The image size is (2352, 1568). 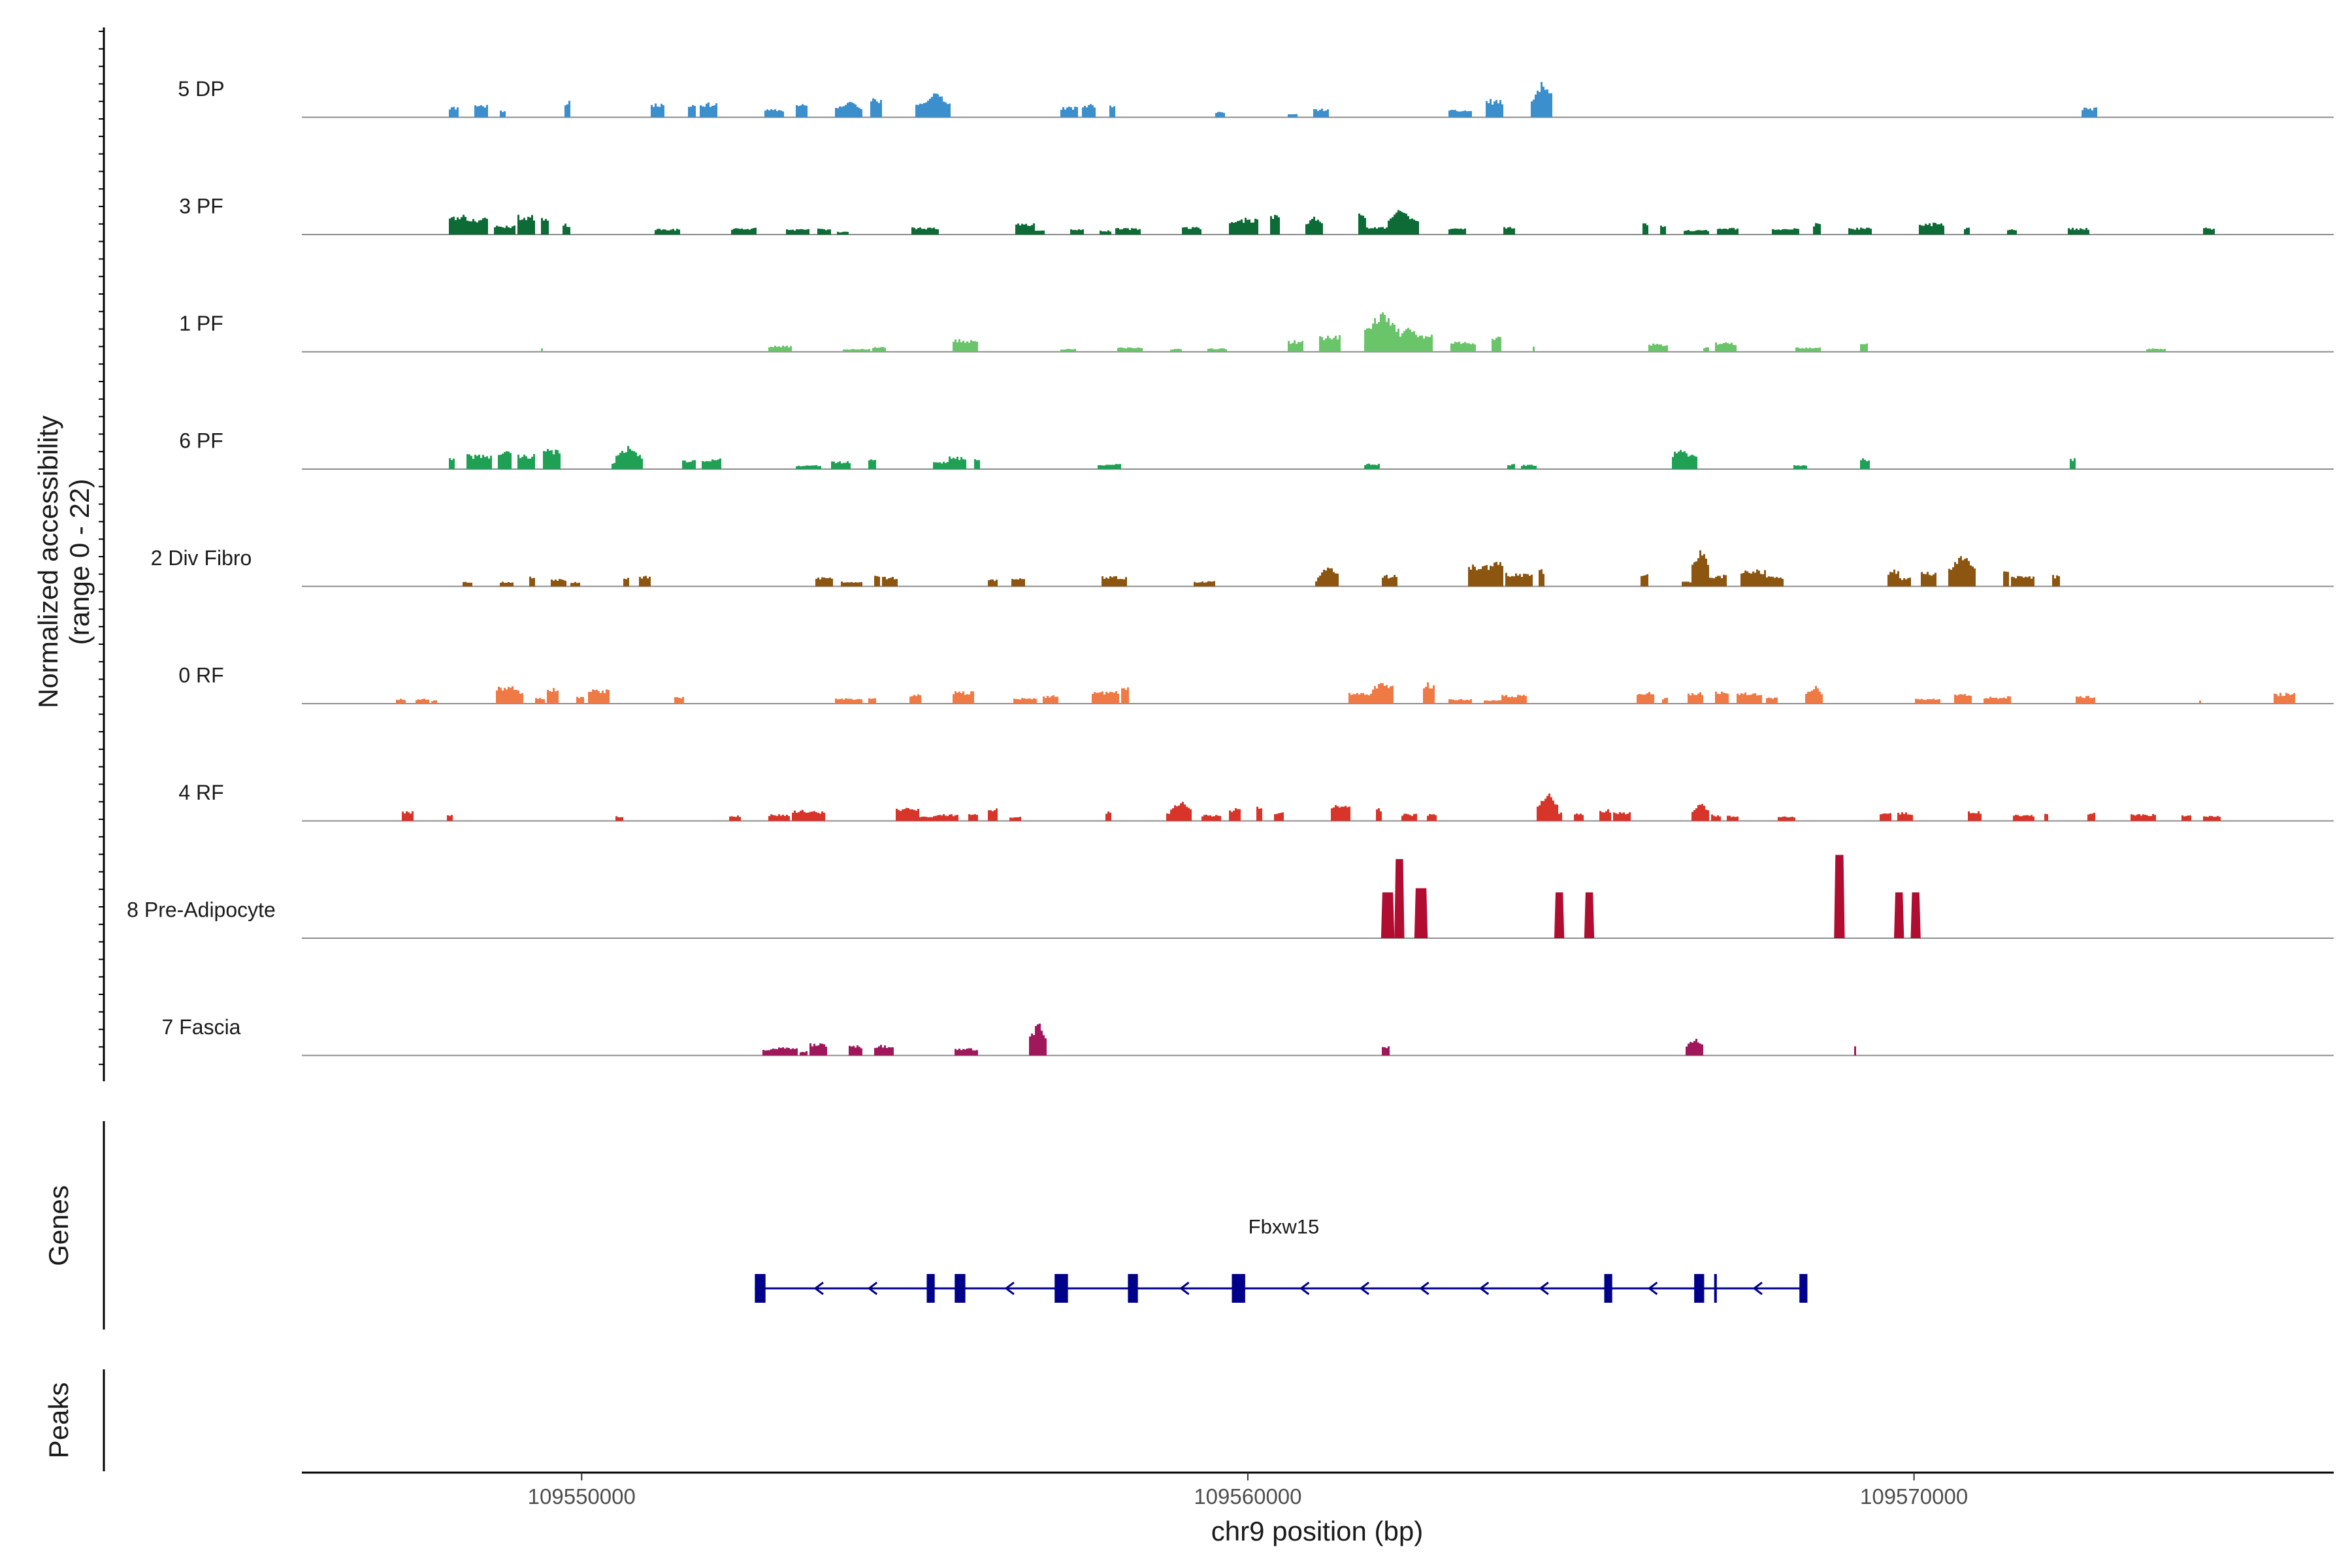 What do you see at coordinates (201, 206) in the screenshot?
I see `track-label: 3 PF` at bounding box center [201, 206].